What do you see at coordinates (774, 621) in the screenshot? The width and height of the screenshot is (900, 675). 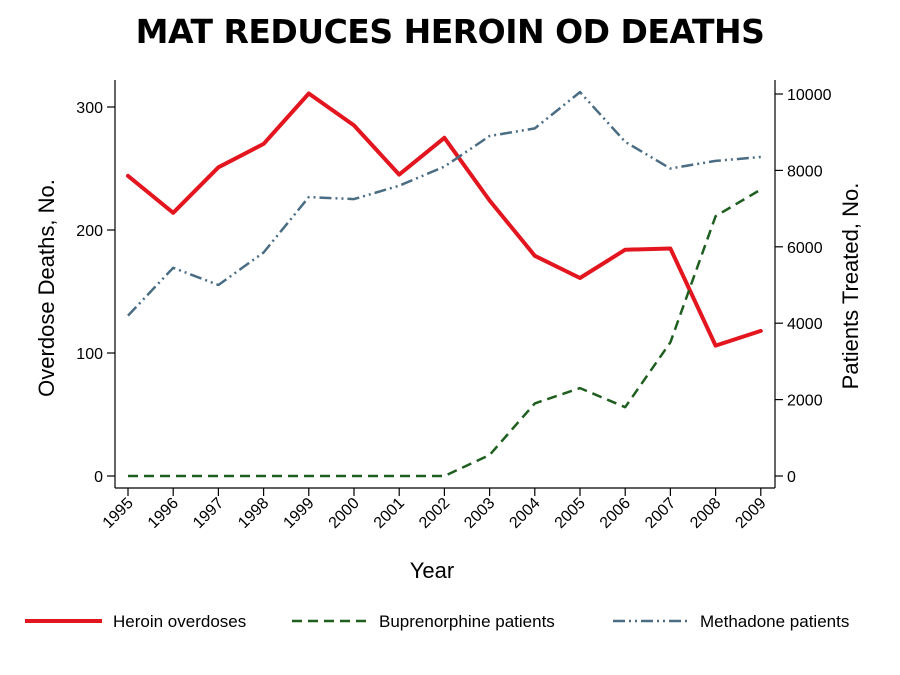 I see `legend-label-methadone-patients: Methadone patients` at bounding box center [774, 621].